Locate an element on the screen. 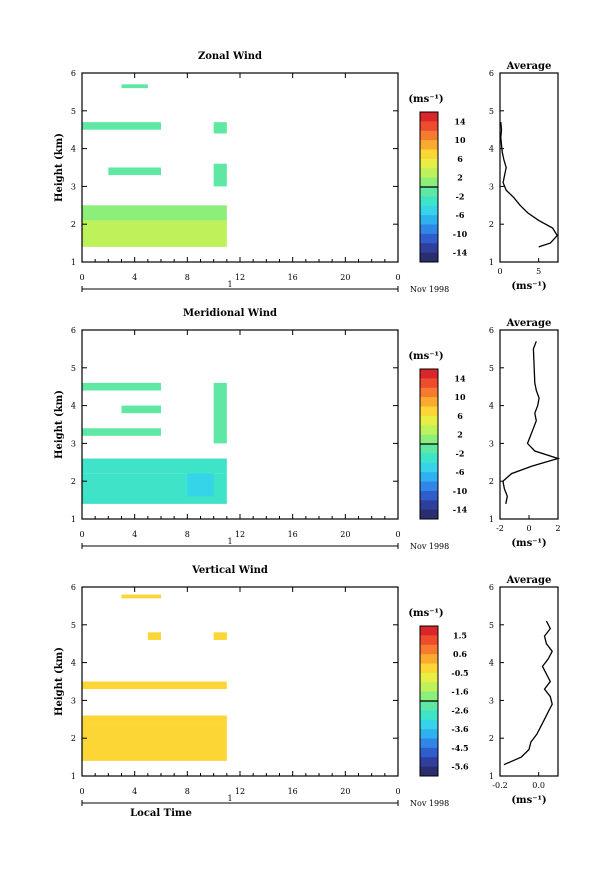 Image resolution: width=610 pixels, height=878 pixels. profile-y-tick-label: 6 is located at coordinates (491, 330).